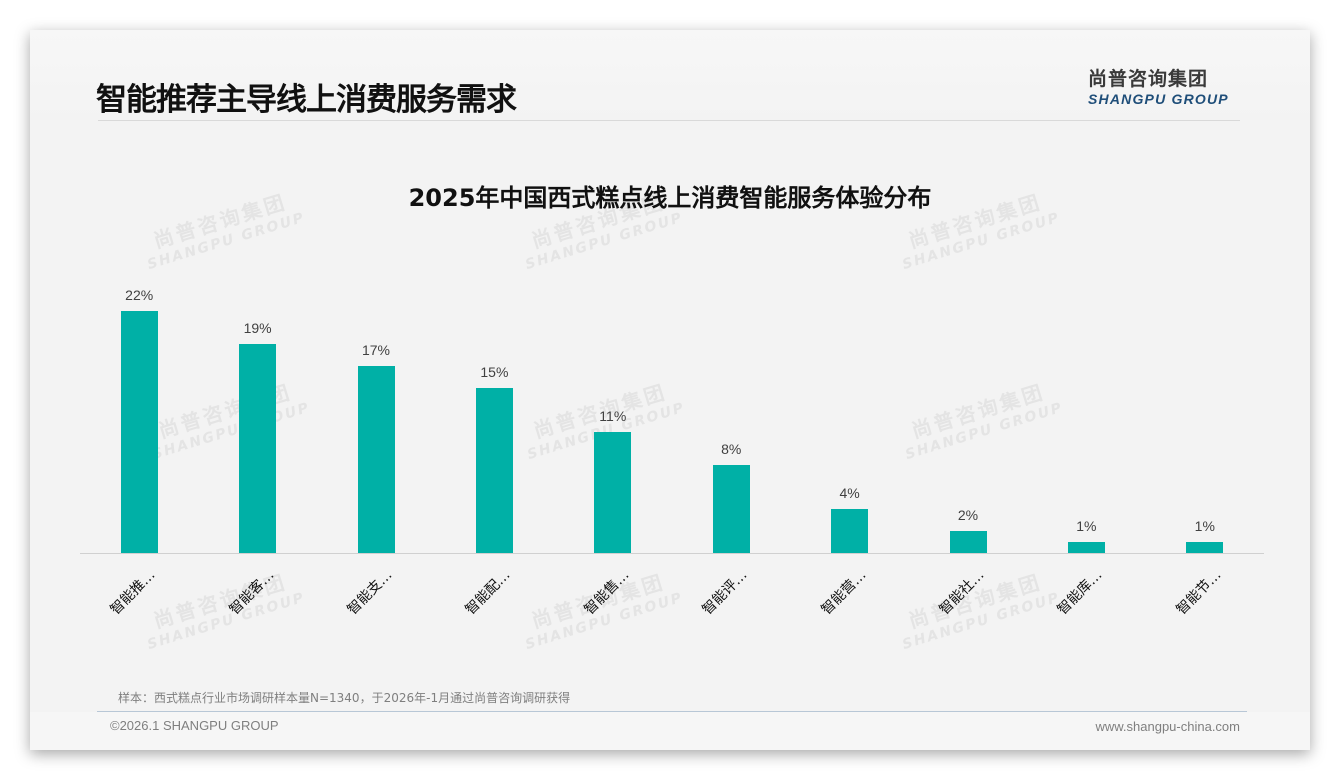 The height and width of the screenshot is (780, 1340). I want to click on bar-value-label: 11%, so click(613, 416).